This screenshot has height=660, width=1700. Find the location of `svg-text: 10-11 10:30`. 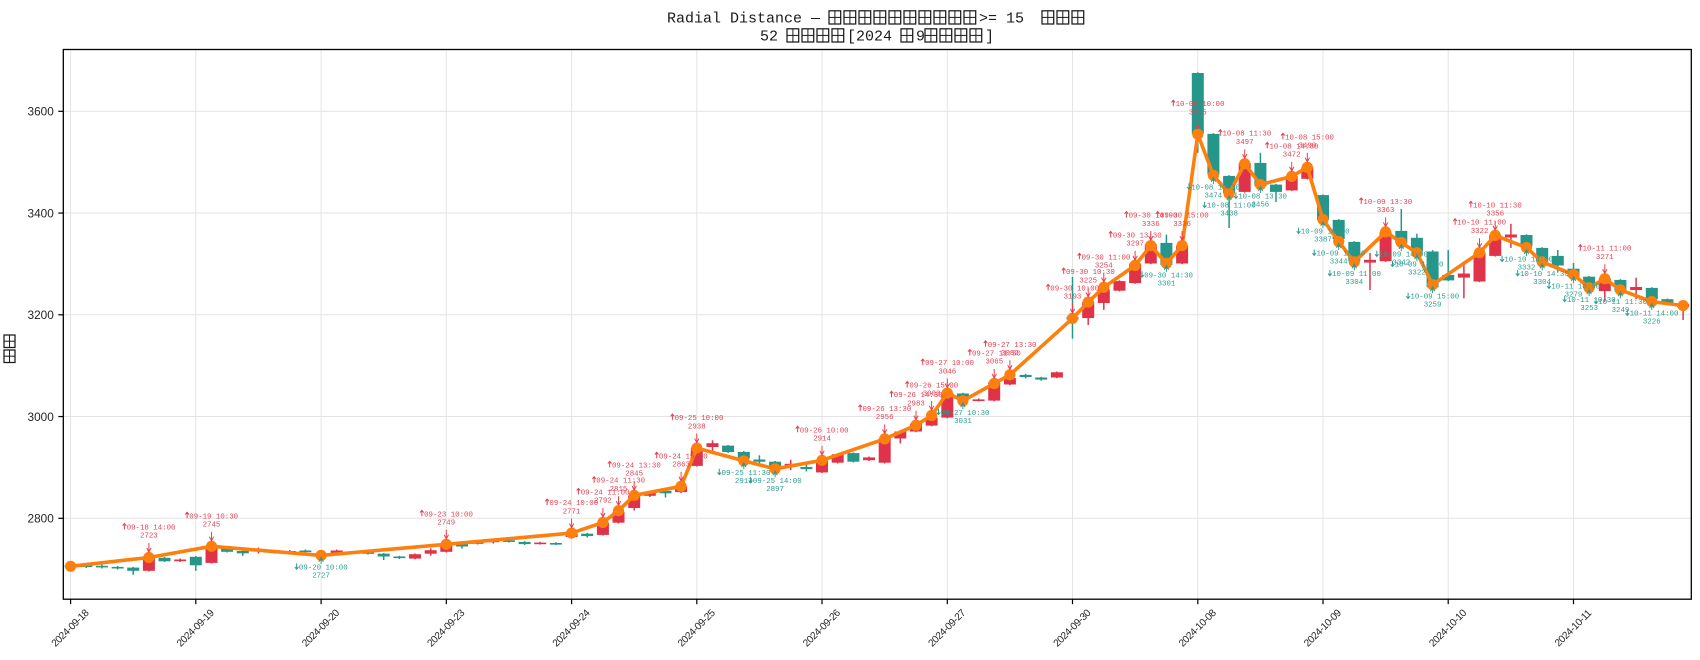

svg-text: 10-11 10:30 is located at coordinates (1591, 301).